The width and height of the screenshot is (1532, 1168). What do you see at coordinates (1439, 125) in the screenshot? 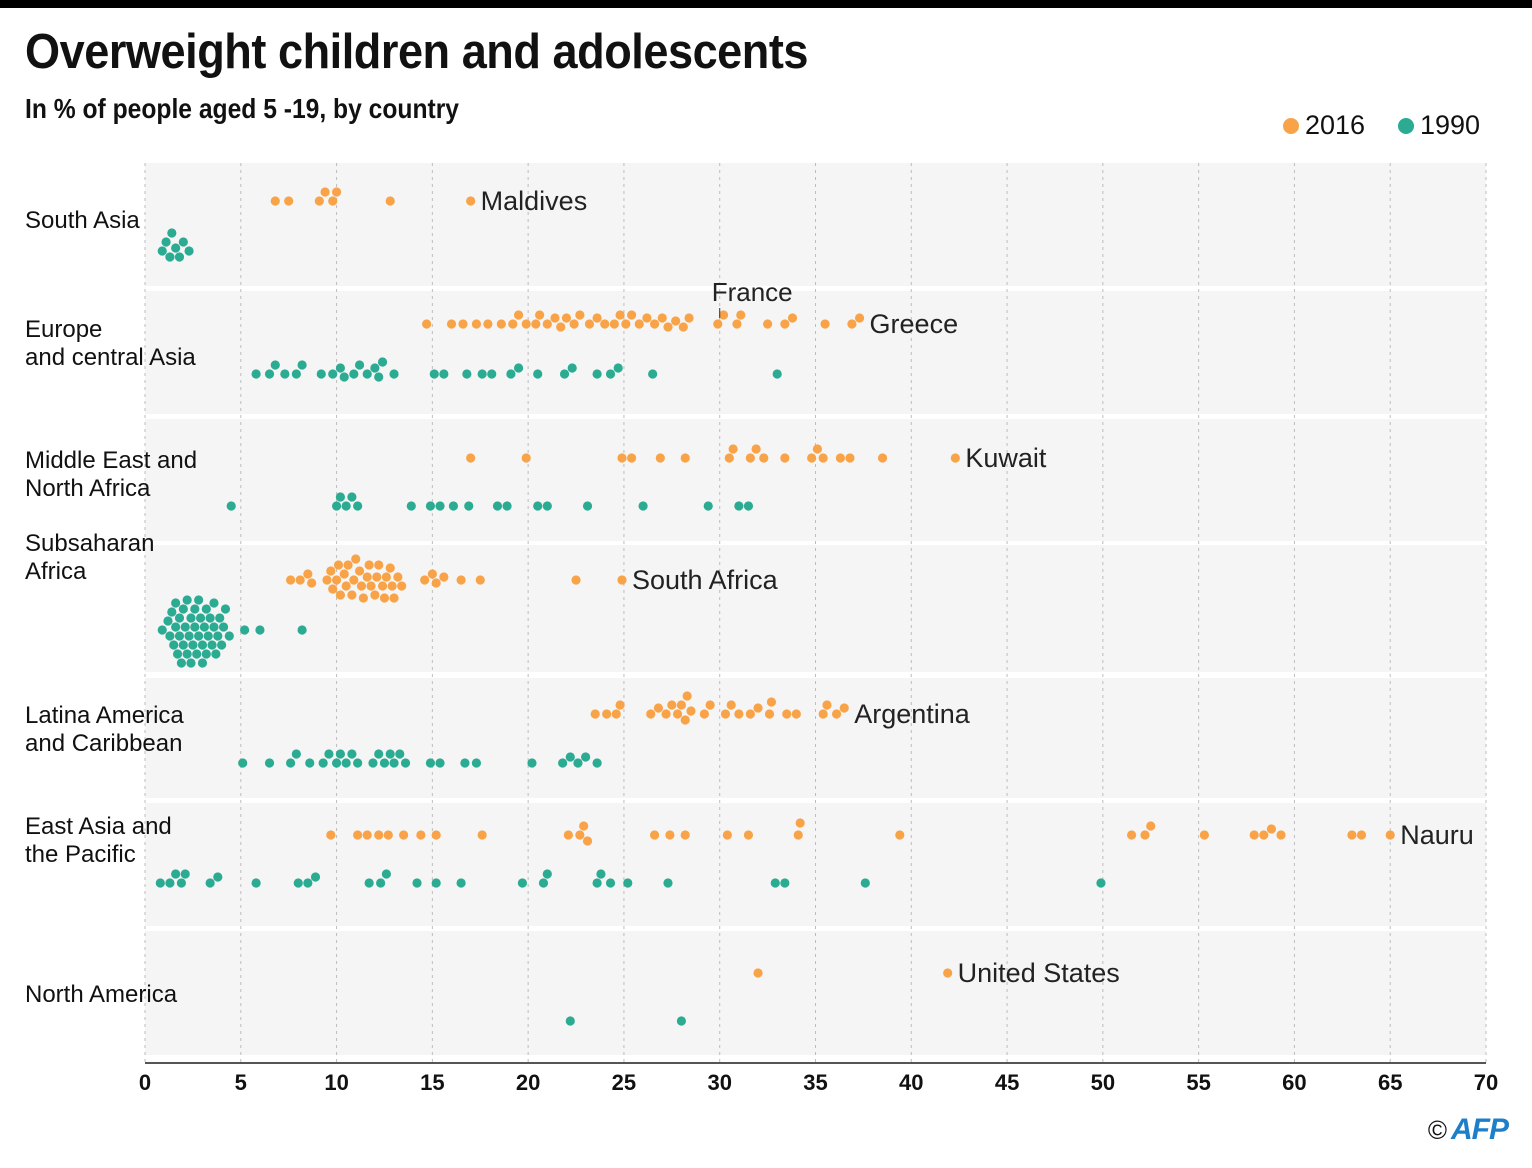
I see `legend-item-1990: 1990` at bounding box center [1439, 125].